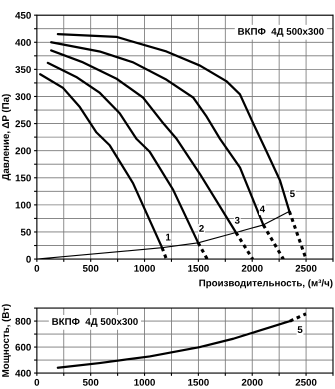 Image resolution: width=335 pixels, height=389 pixels. Describe the element at coordinates (23, 15) in the screenshot. I see `y-tick-label: 450` at that location.